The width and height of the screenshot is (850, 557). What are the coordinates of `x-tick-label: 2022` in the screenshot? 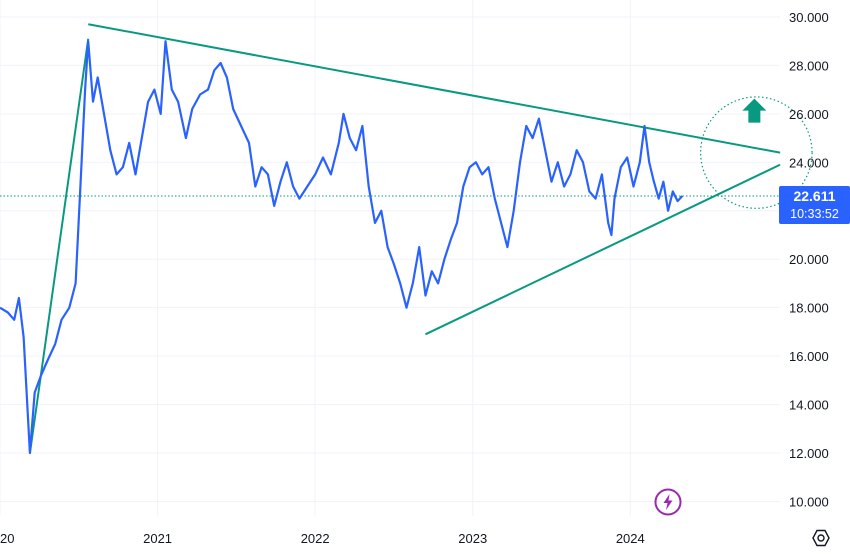 It's located at (315, 538).